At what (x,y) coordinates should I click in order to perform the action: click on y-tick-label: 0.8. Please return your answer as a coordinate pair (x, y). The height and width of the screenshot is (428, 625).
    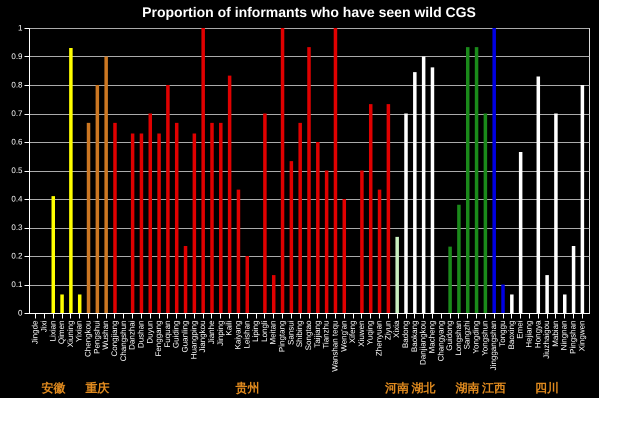
    Looking at the image, I should click on (17, 85).